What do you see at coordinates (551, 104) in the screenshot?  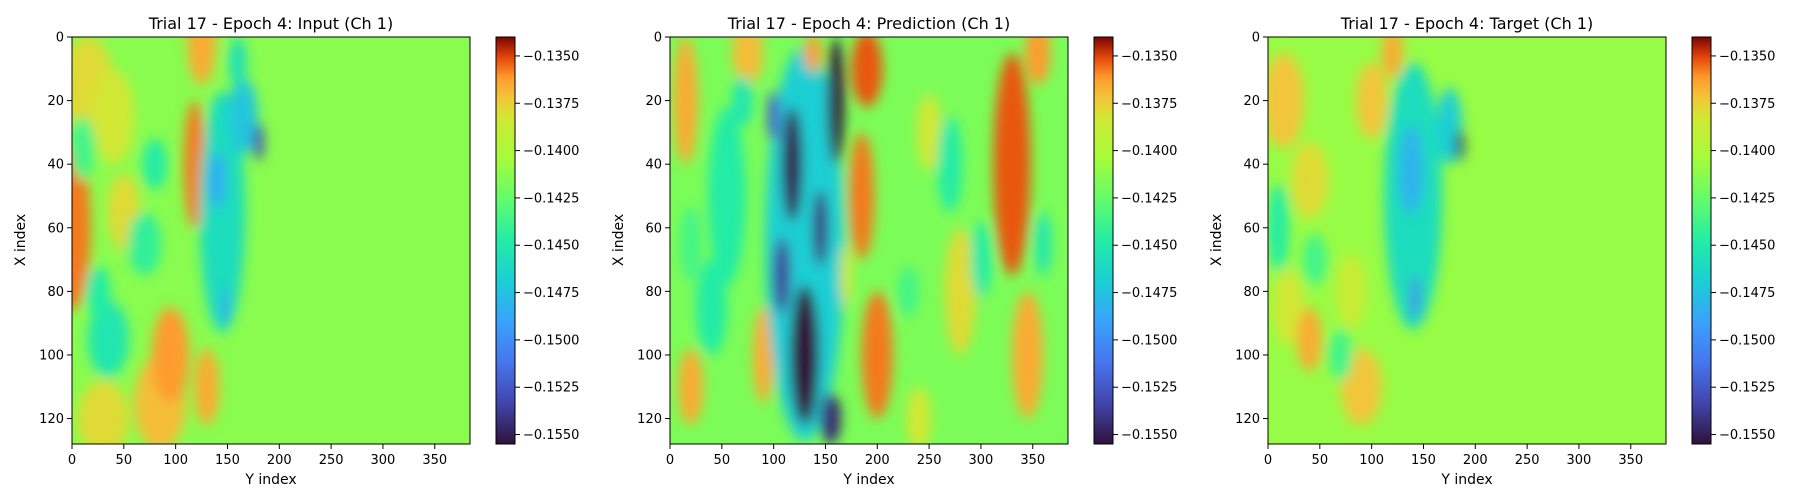 I see `colorbar-tick-label: −0.1375` at bounding box center [551, 104].